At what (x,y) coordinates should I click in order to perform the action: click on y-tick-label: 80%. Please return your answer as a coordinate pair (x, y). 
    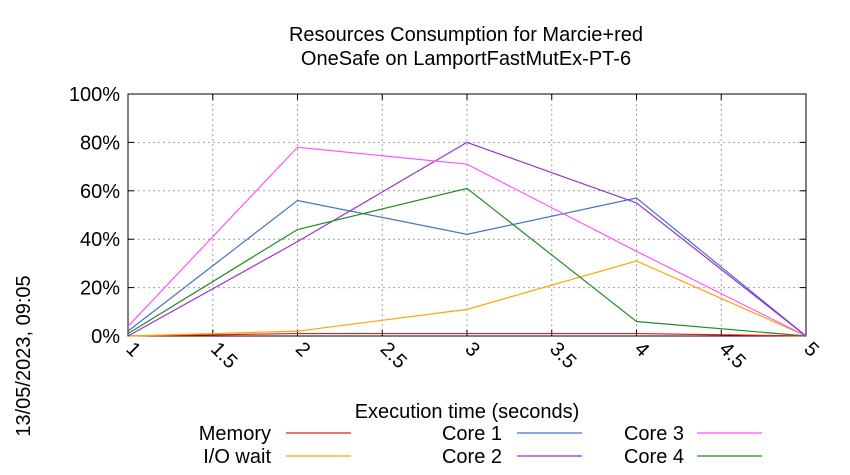
    Looking at the image, I should click on (100, 143).